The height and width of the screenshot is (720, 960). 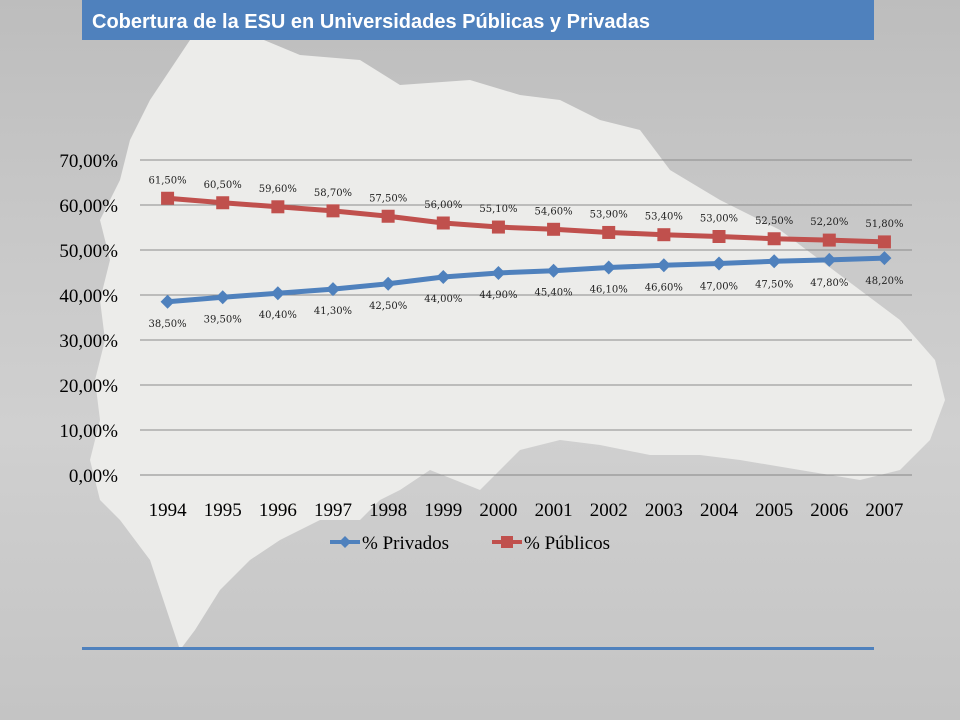 I want to click on x-tick-label: 2005, so click(x=774, y=510).